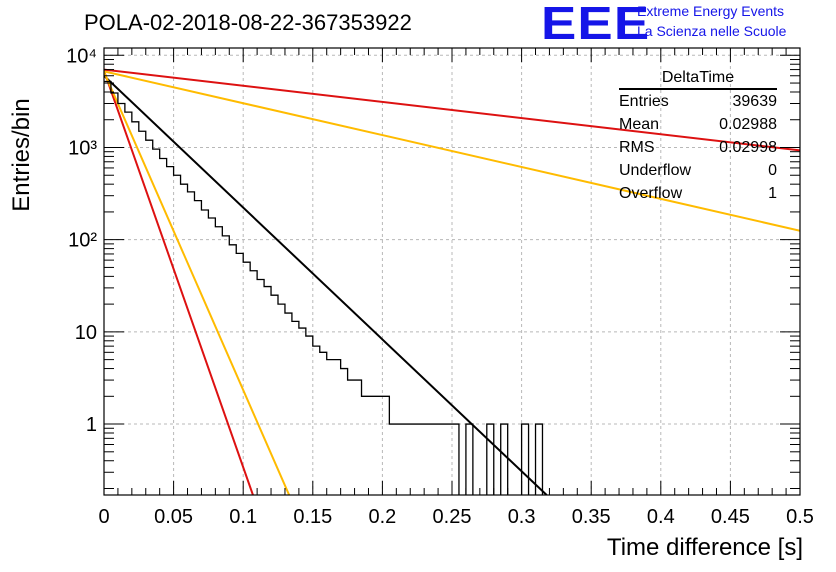  I want to click on y-tick-label: 10², so click(82, 241).